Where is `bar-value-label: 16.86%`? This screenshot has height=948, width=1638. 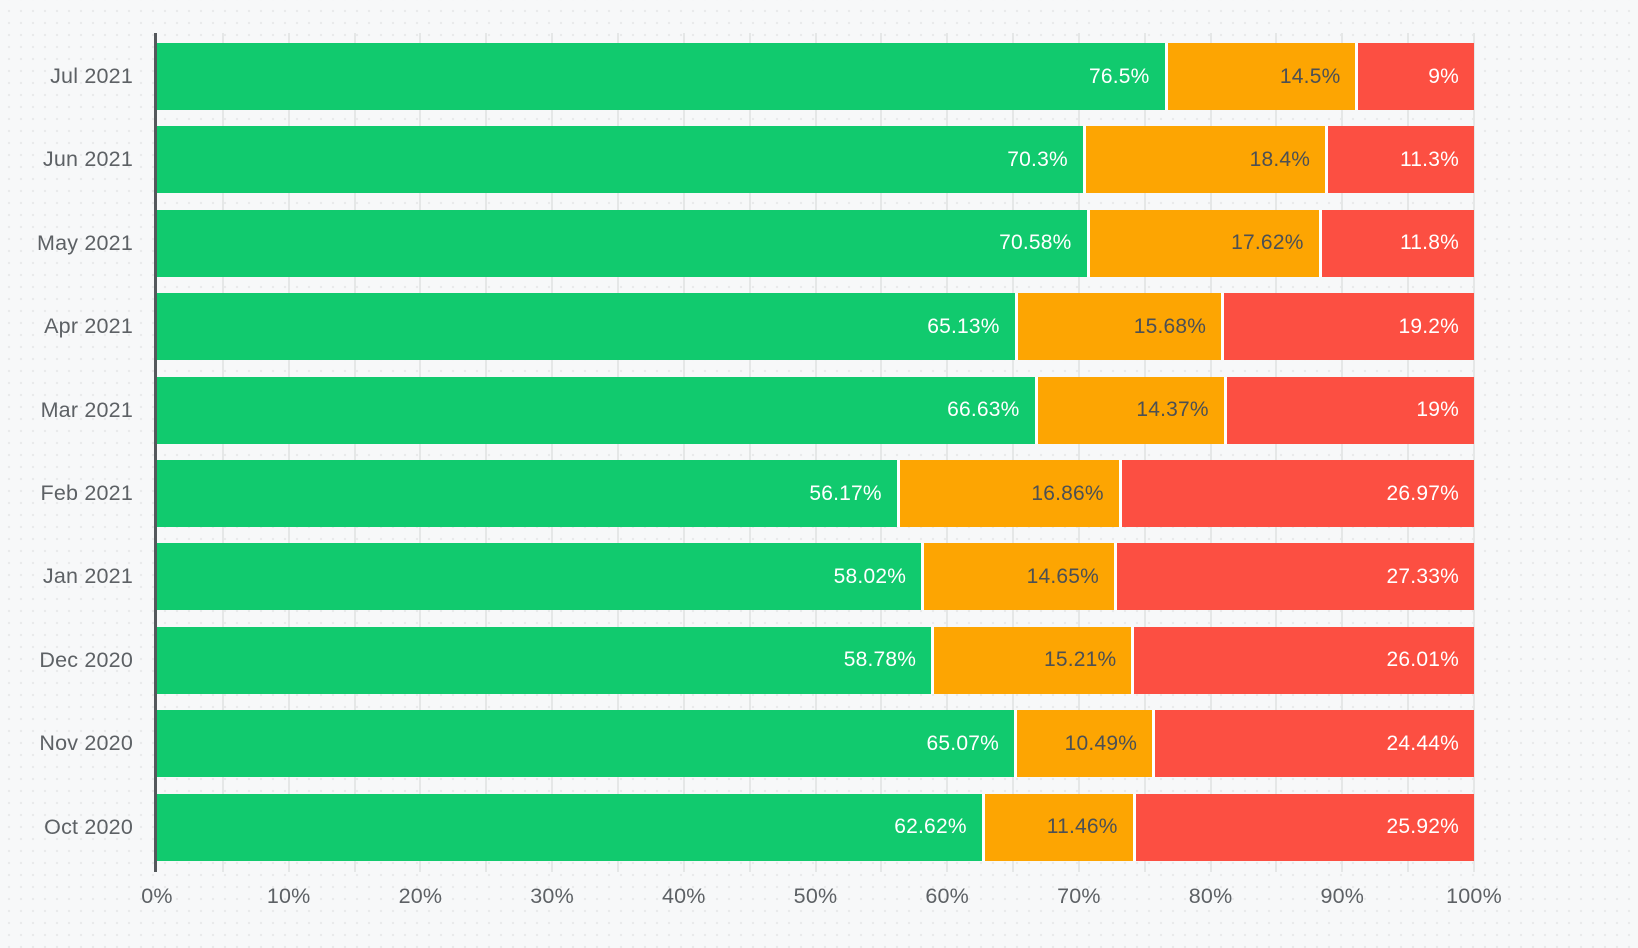 bar-value-label: 16.86% is located at coordinates (1067, 493).